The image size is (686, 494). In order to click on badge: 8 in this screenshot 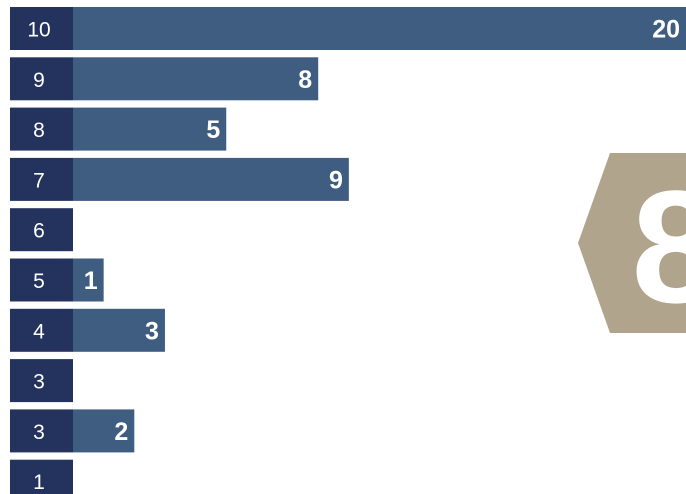, I will do `click(632, 244)`.